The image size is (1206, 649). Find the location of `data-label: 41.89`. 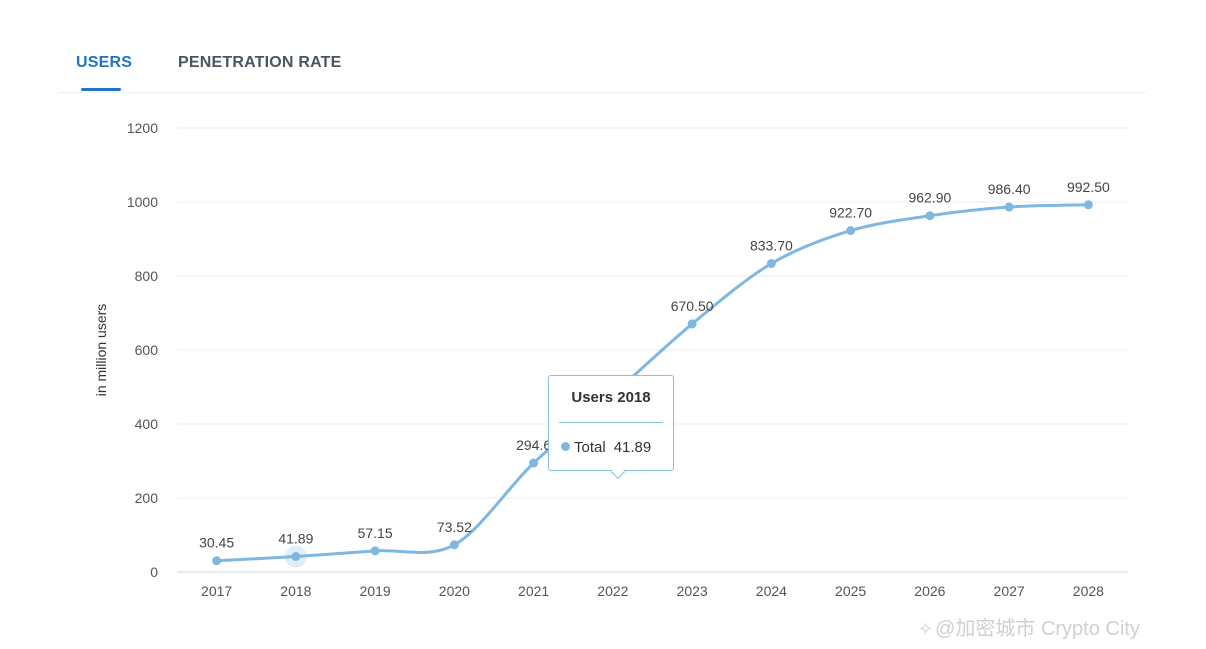

data-label: 41.89 is located at coordinates (295, 539).